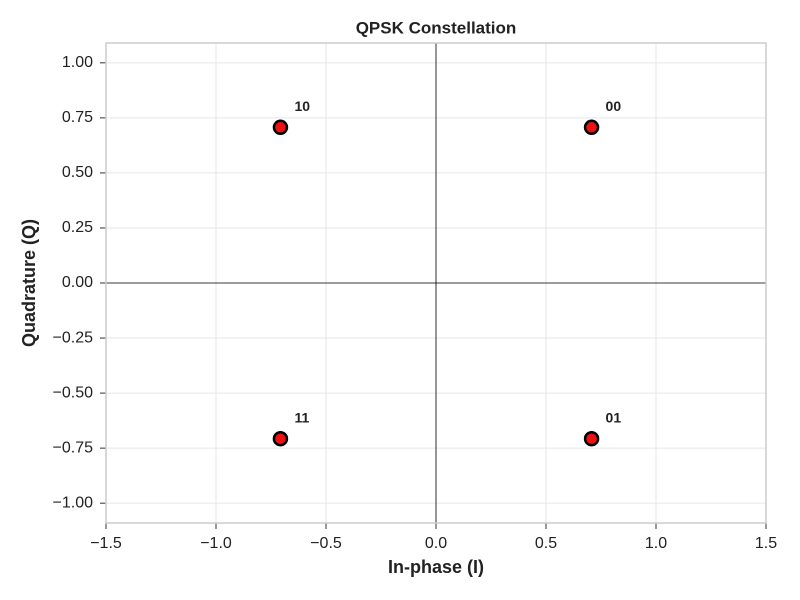  I want to click on point-label: 00, so click(614, 106).